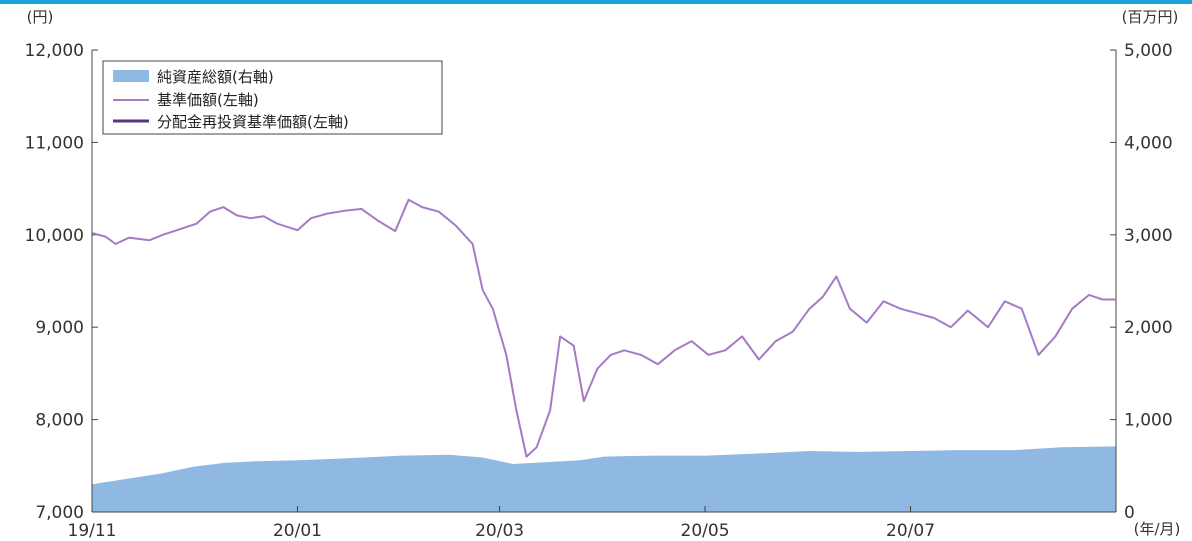 The height and width of the screenshot is (541, 1192). What do you see at coordinates (54, 143) in the screenshot?
I see `left-tick-label: 11,000` at bounding box center [54, 143].